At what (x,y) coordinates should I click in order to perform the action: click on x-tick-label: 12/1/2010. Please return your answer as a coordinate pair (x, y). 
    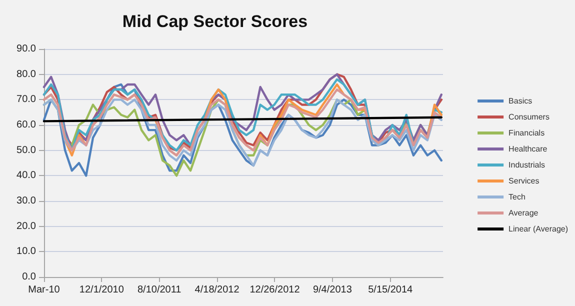
    Looking at the image, I should click on (101, 290).